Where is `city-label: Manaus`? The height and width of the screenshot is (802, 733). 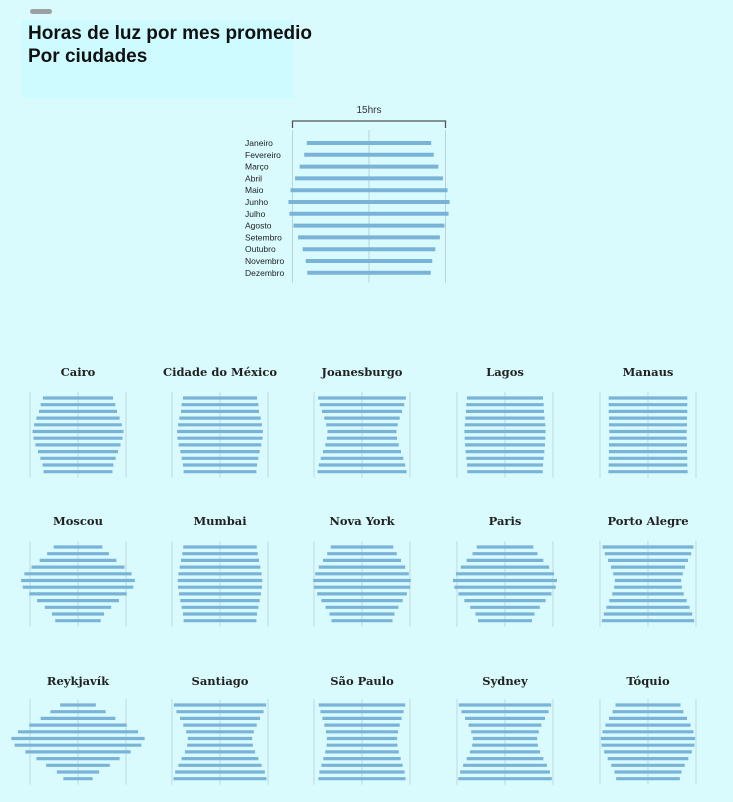 city-label: Manaus is located at coordinates (648, 372).